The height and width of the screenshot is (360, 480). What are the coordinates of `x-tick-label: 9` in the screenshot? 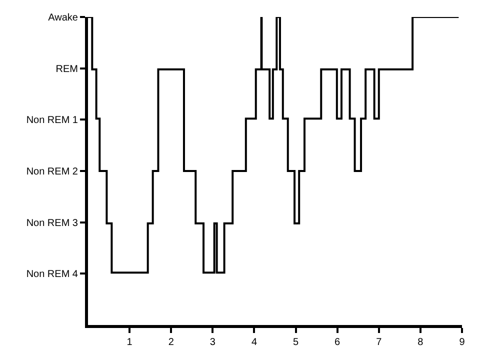 It's located at (462, 342).